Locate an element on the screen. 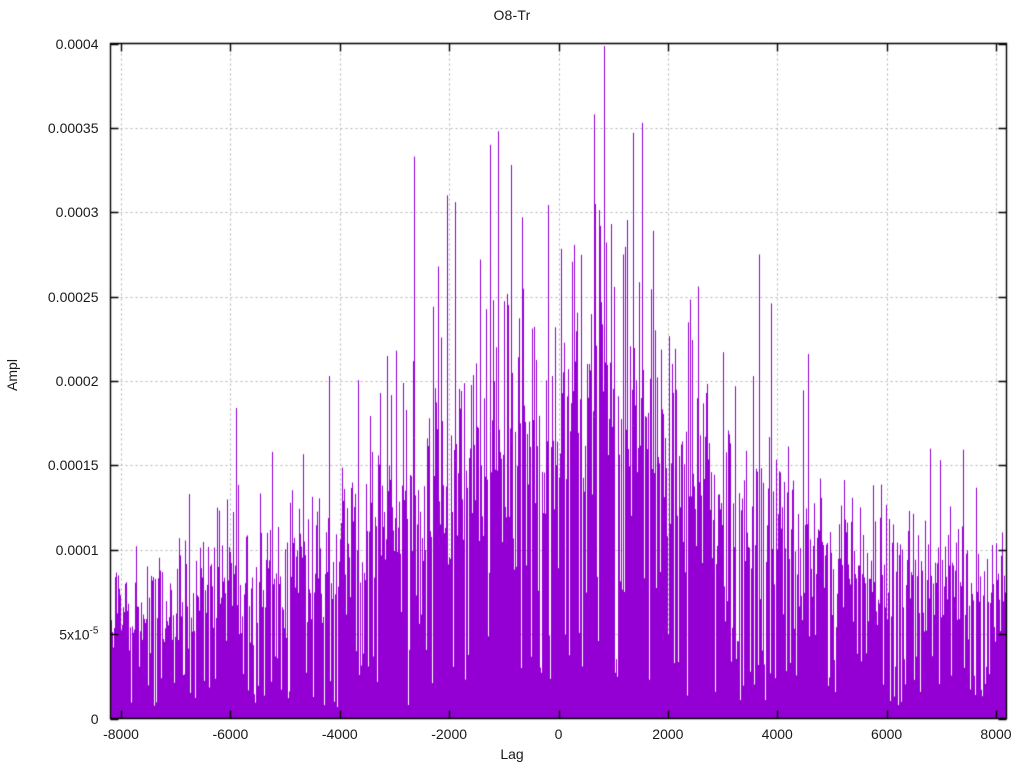  y-tick-label: 0.0001 is located at coordinates (77, 549).